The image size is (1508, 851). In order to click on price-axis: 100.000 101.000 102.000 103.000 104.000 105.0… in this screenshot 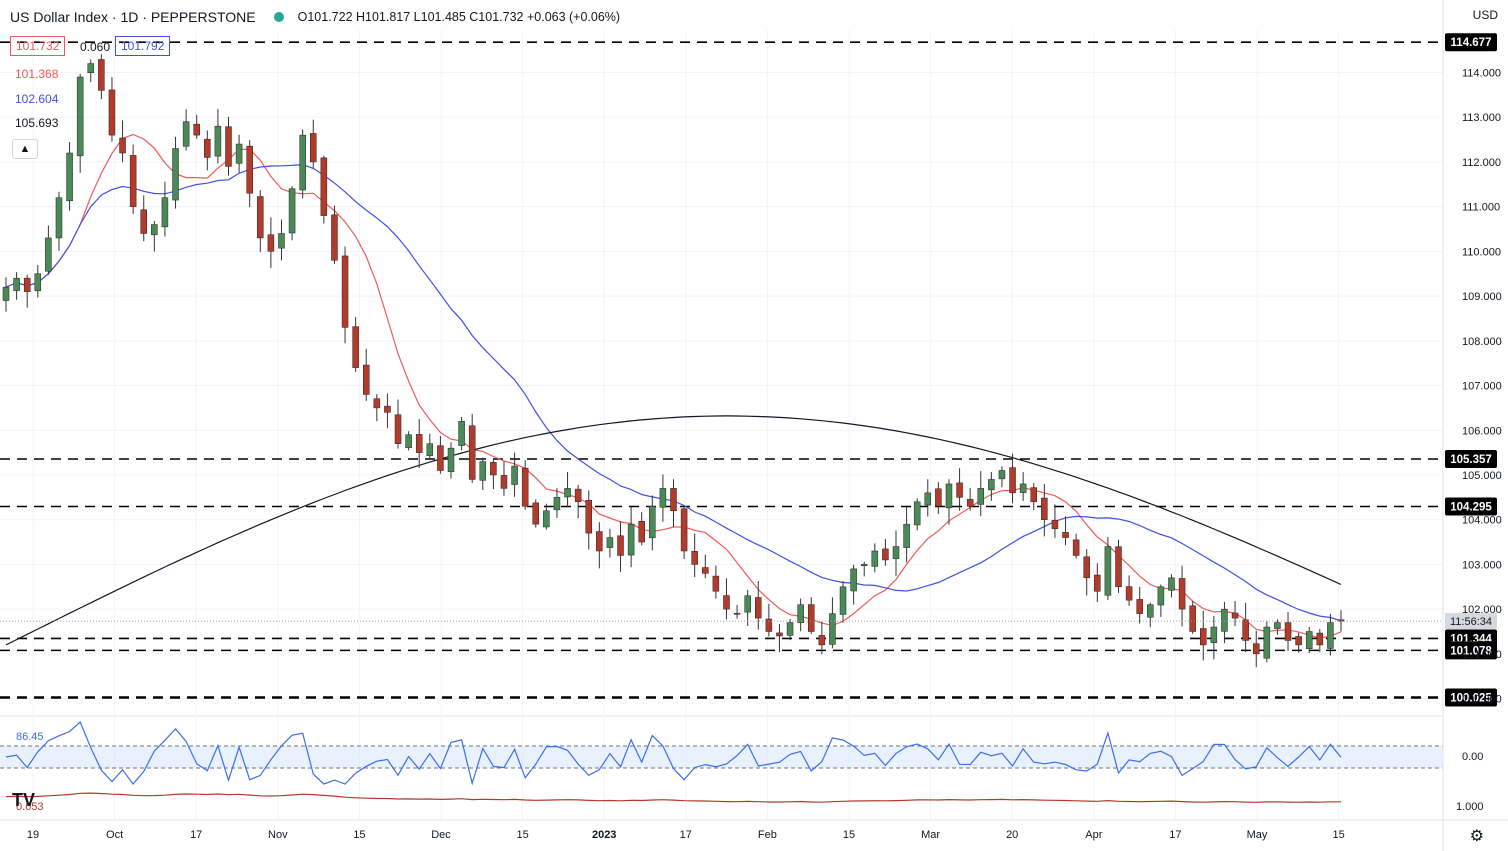, I will do `click(1472, 425)`.